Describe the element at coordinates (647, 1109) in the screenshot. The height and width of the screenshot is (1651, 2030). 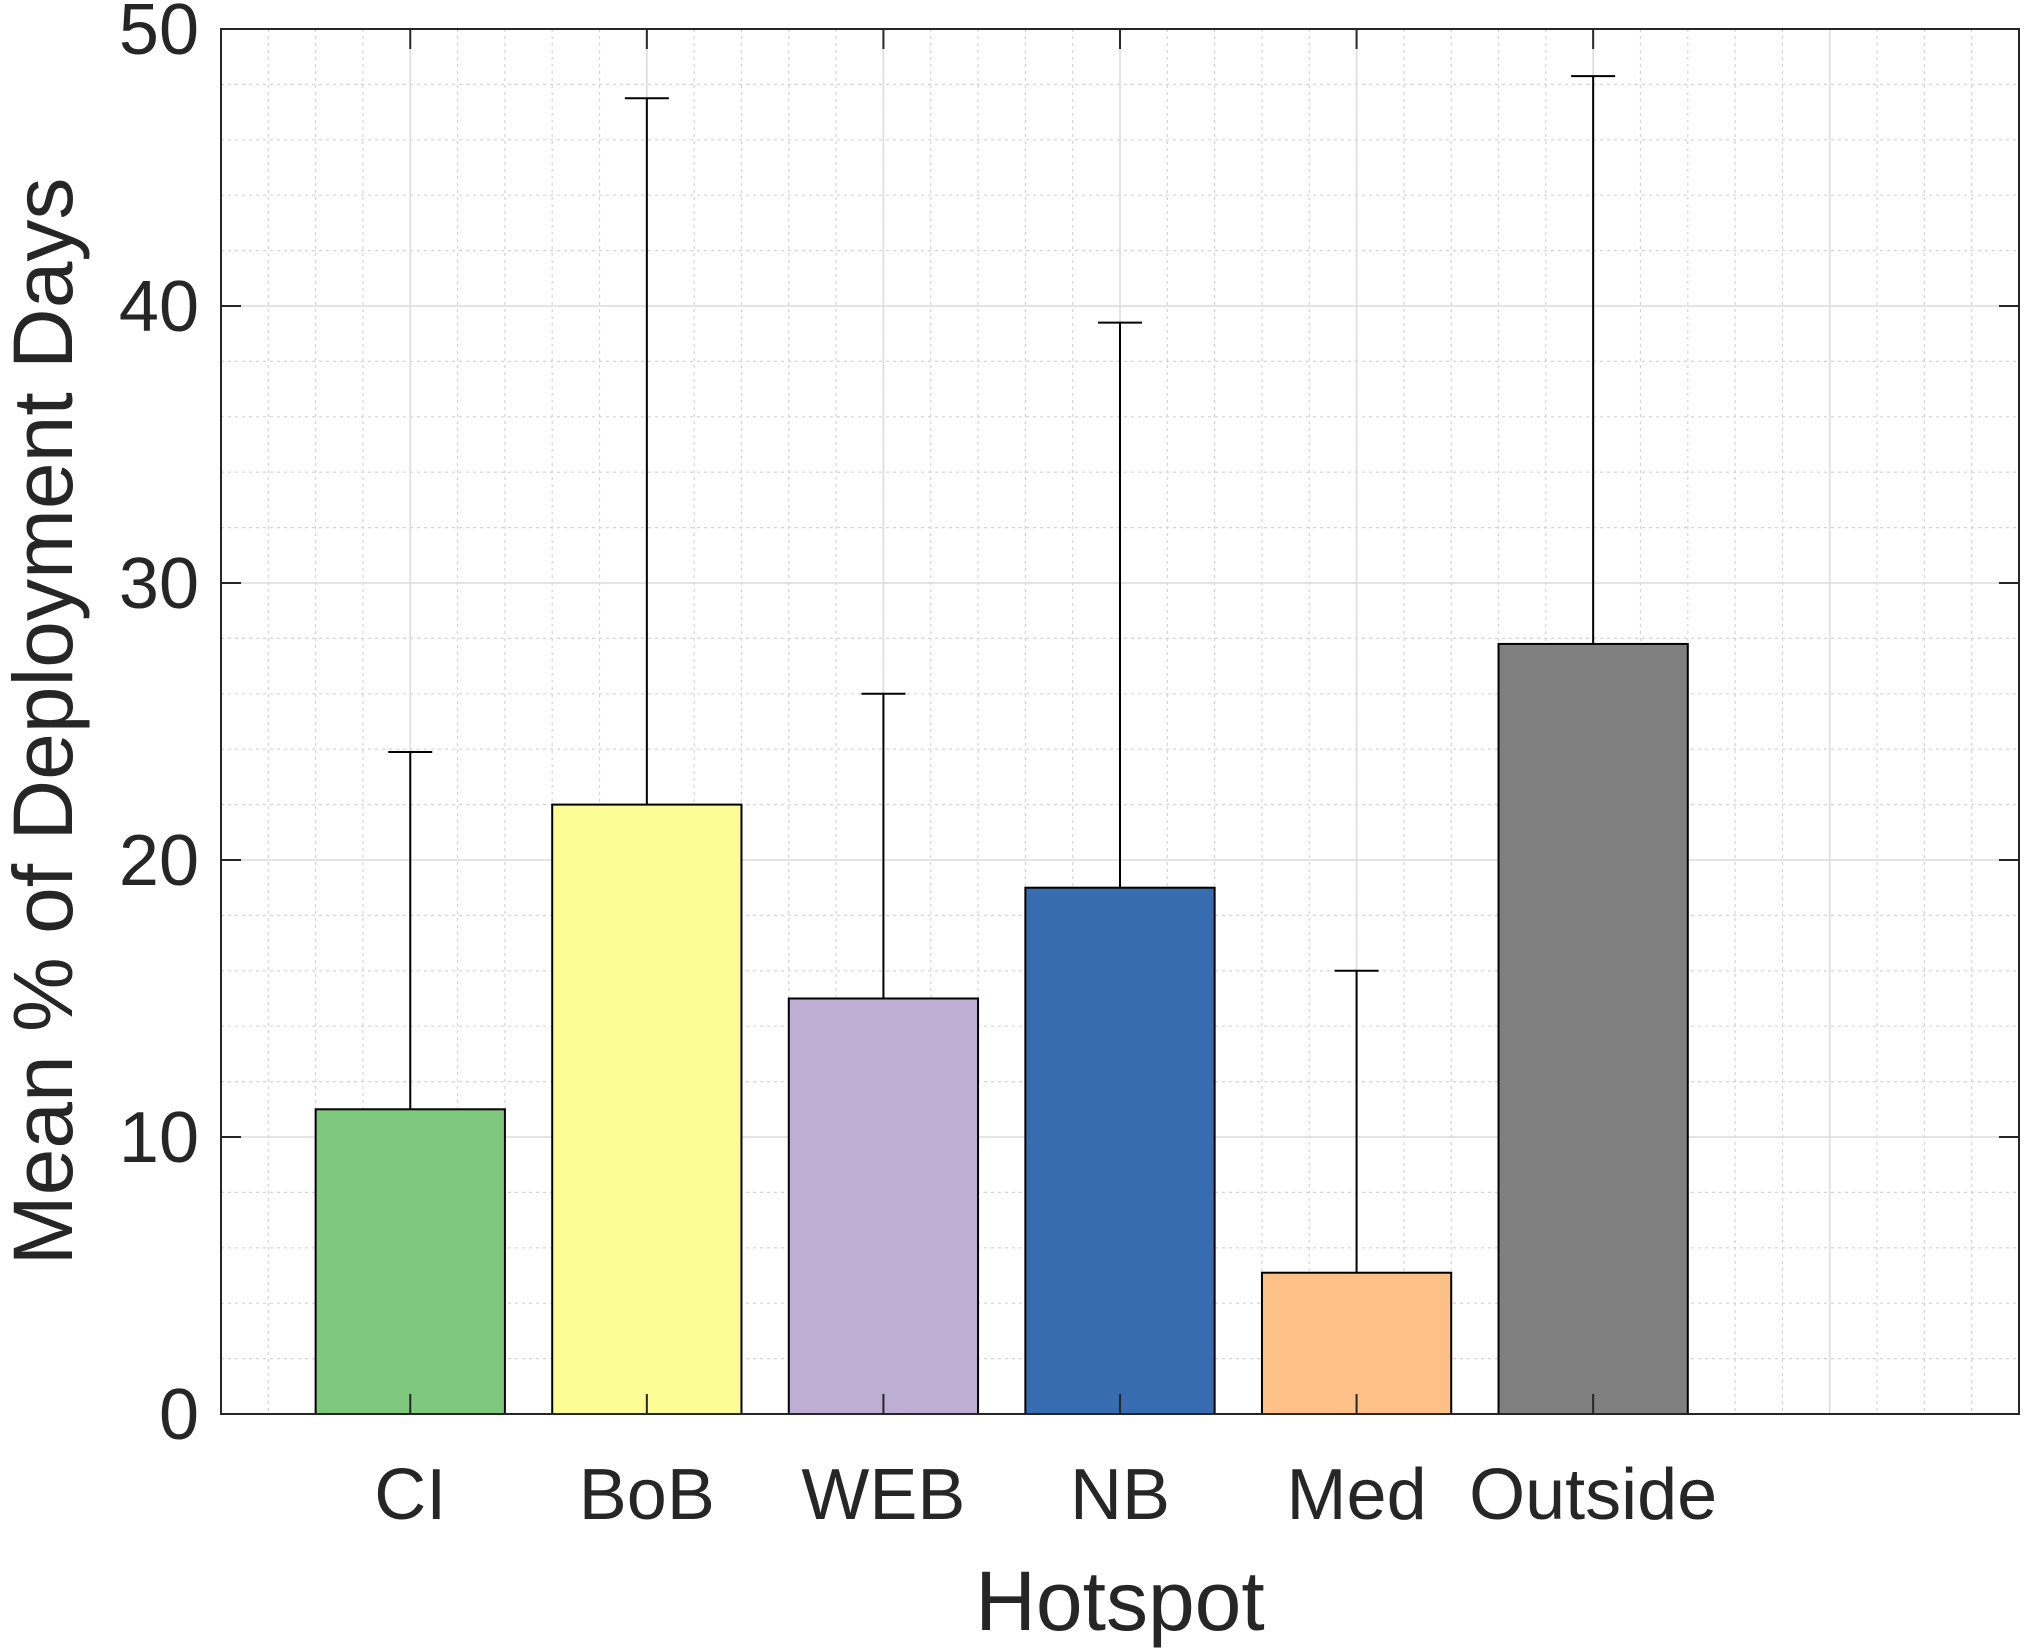
I see `bar-bob` at that location.